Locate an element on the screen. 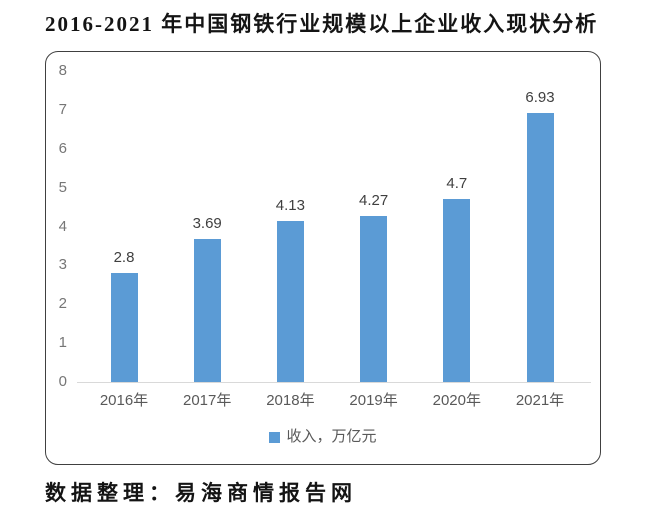 The image size is (656, 515). x-tick-label: 2021年 is located at coordinates (540, 400).